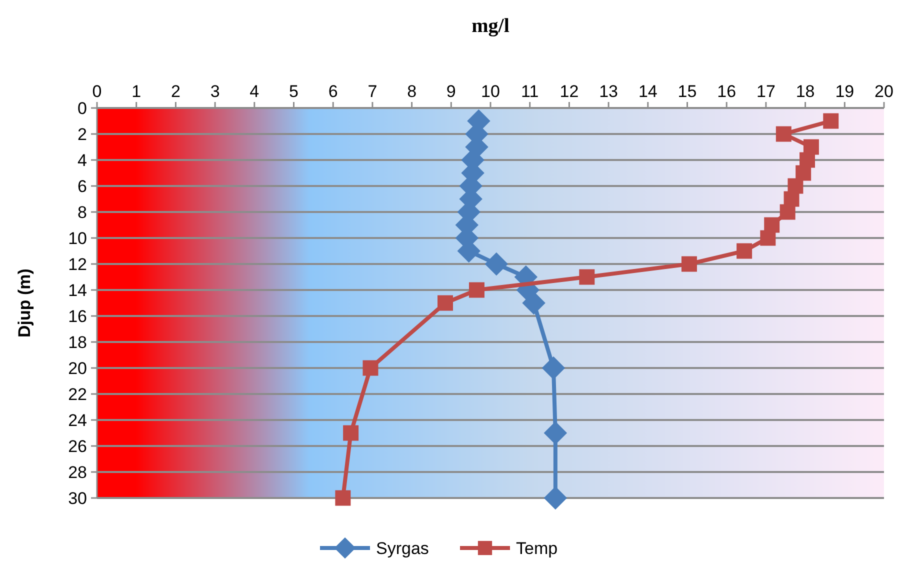  What do you see at coordinates (215, 91) in the screenshot?
I see `x-tick-label: 3` at bounding box center [215, 91].